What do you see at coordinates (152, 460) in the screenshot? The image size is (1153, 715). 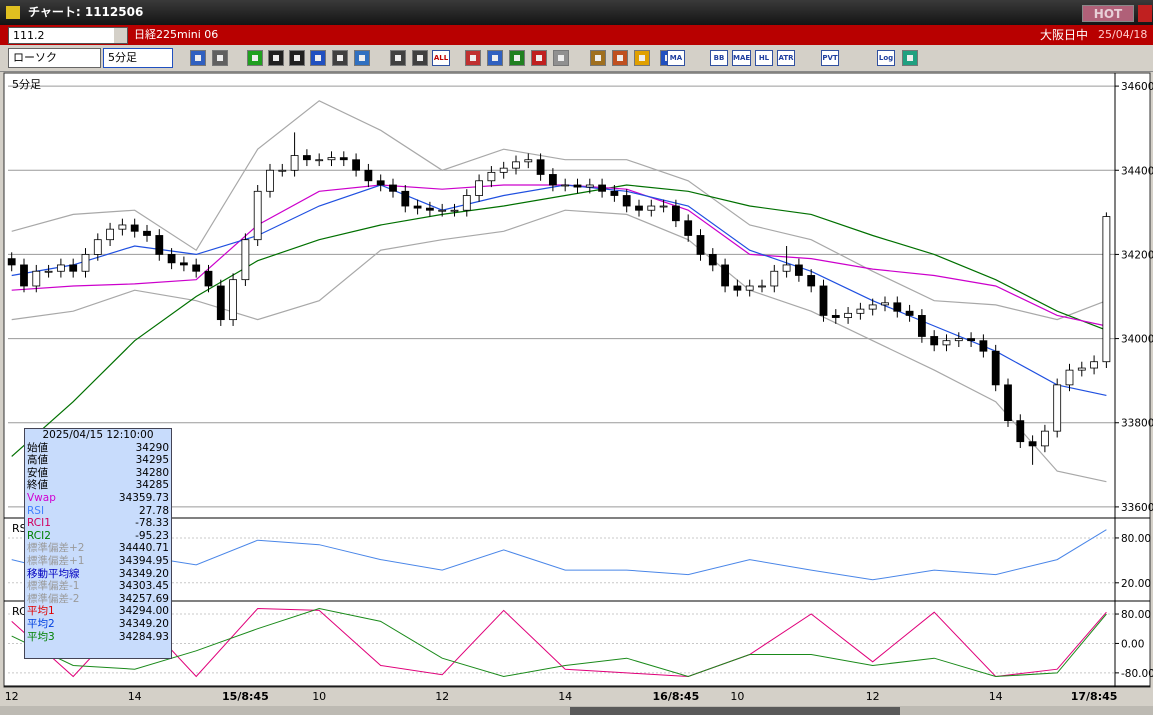 I see `panel-value: 34295` at bounding box center [152, 460].